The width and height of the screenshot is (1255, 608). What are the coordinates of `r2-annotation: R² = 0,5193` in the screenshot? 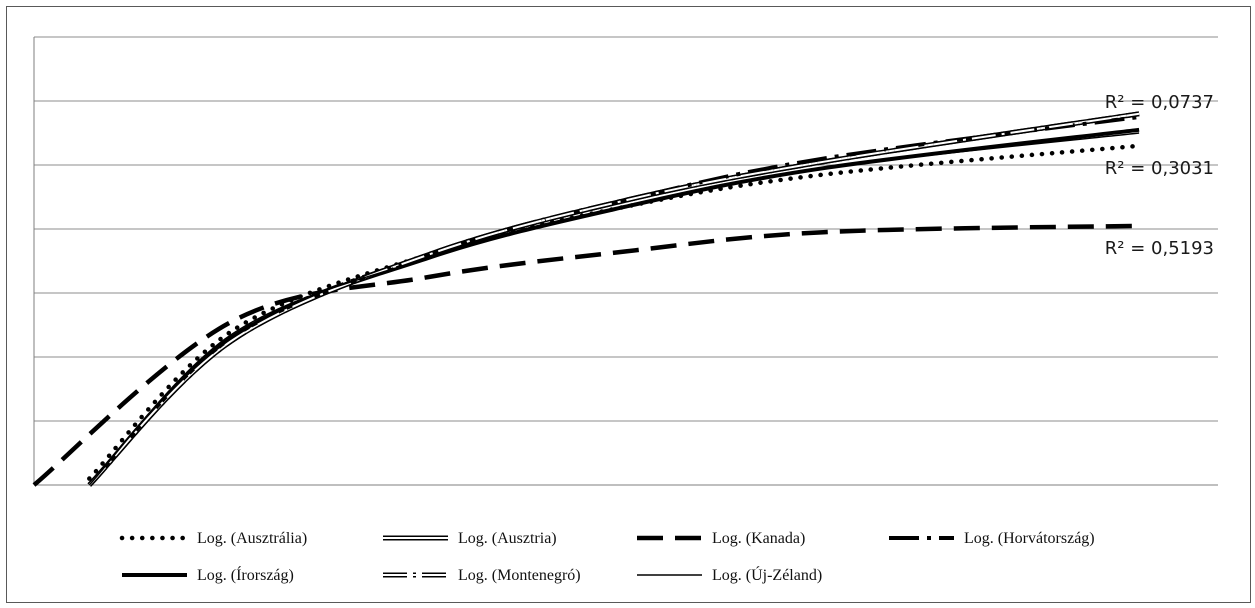 It's located at (1159, 248).